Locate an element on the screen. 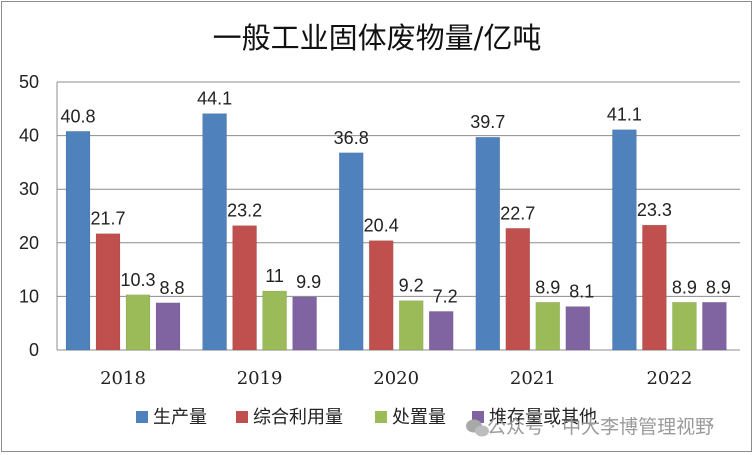 The image size is (755, 455). x-tick-label: 2018 is located at coordinates (123, 378).